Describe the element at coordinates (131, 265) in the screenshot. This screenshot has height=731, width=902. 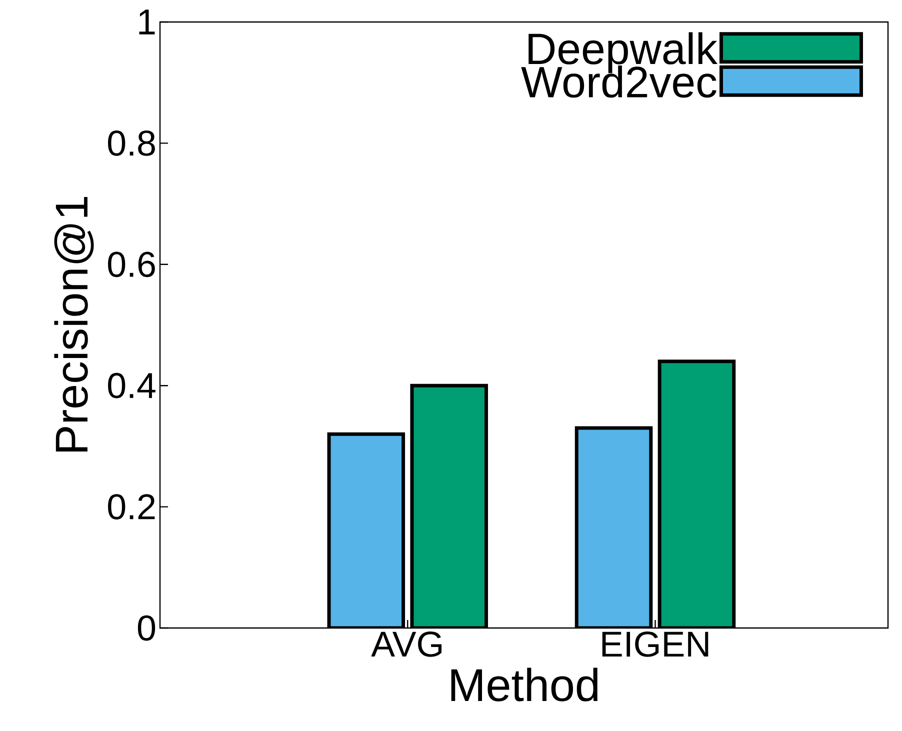
I see `y-tick-label: 0.6` at that location.